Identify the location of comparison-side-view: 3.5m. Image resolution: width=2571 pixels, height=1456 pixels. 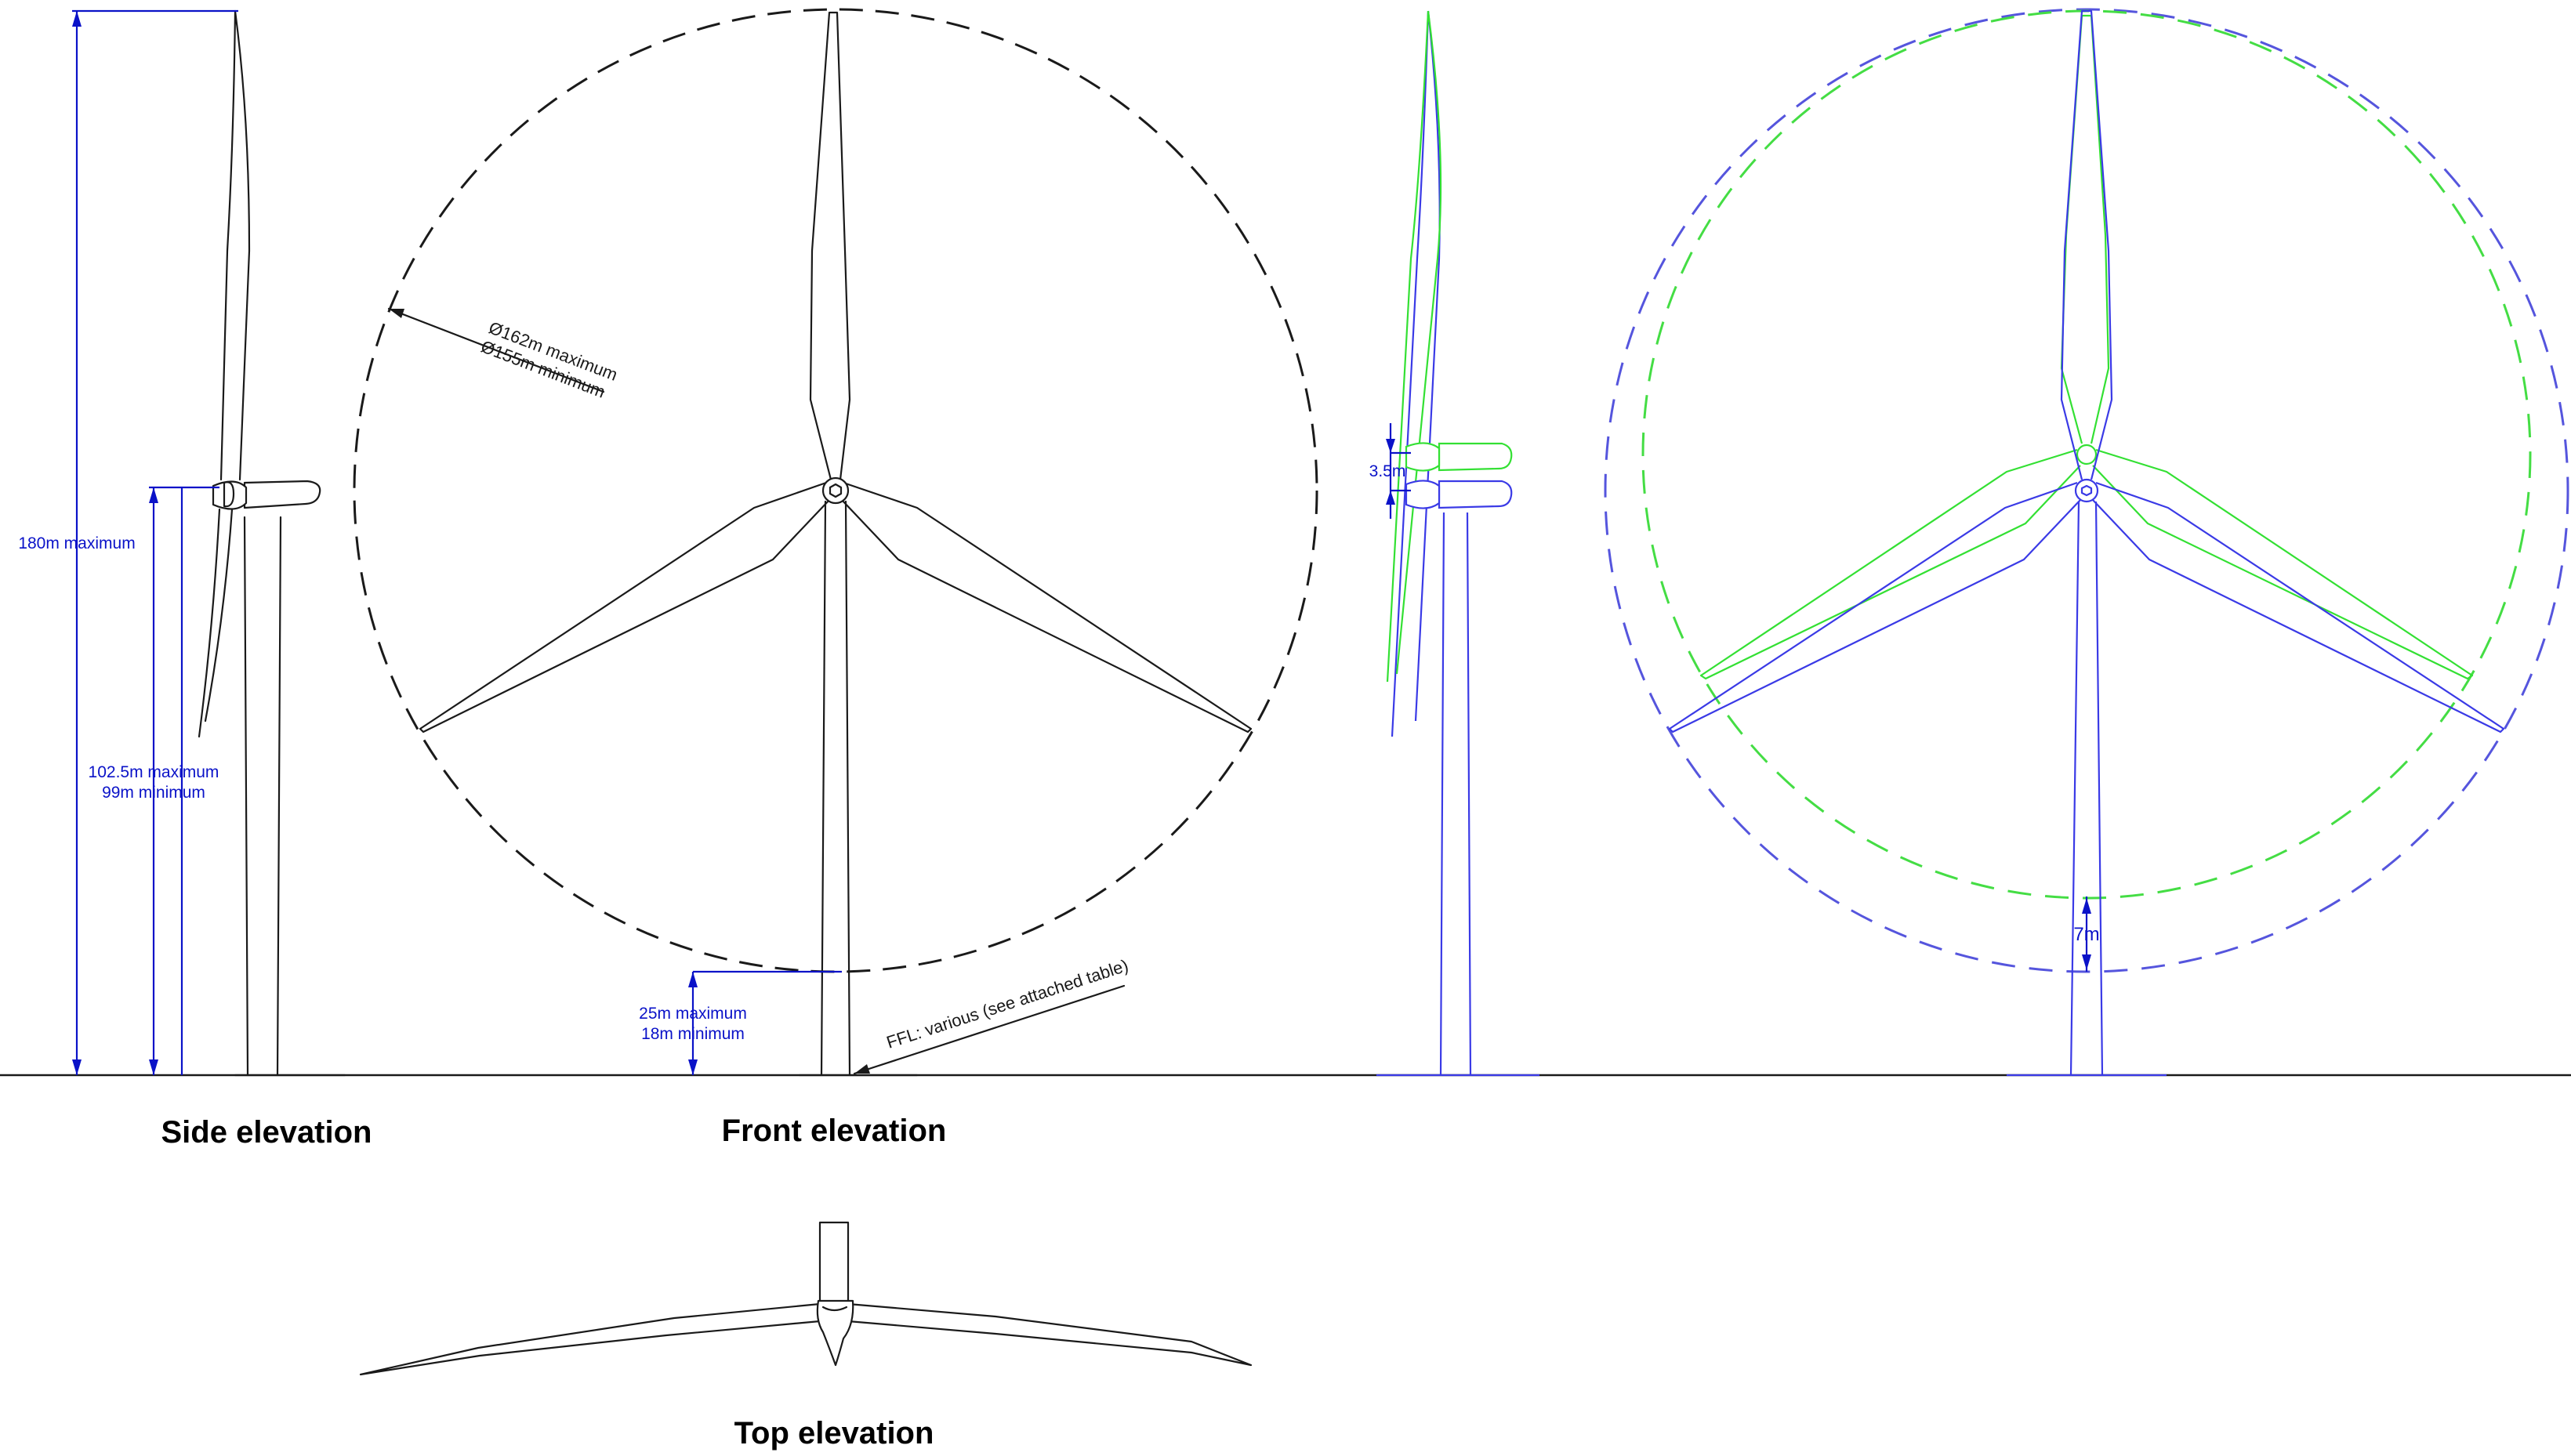
(1454, 543).